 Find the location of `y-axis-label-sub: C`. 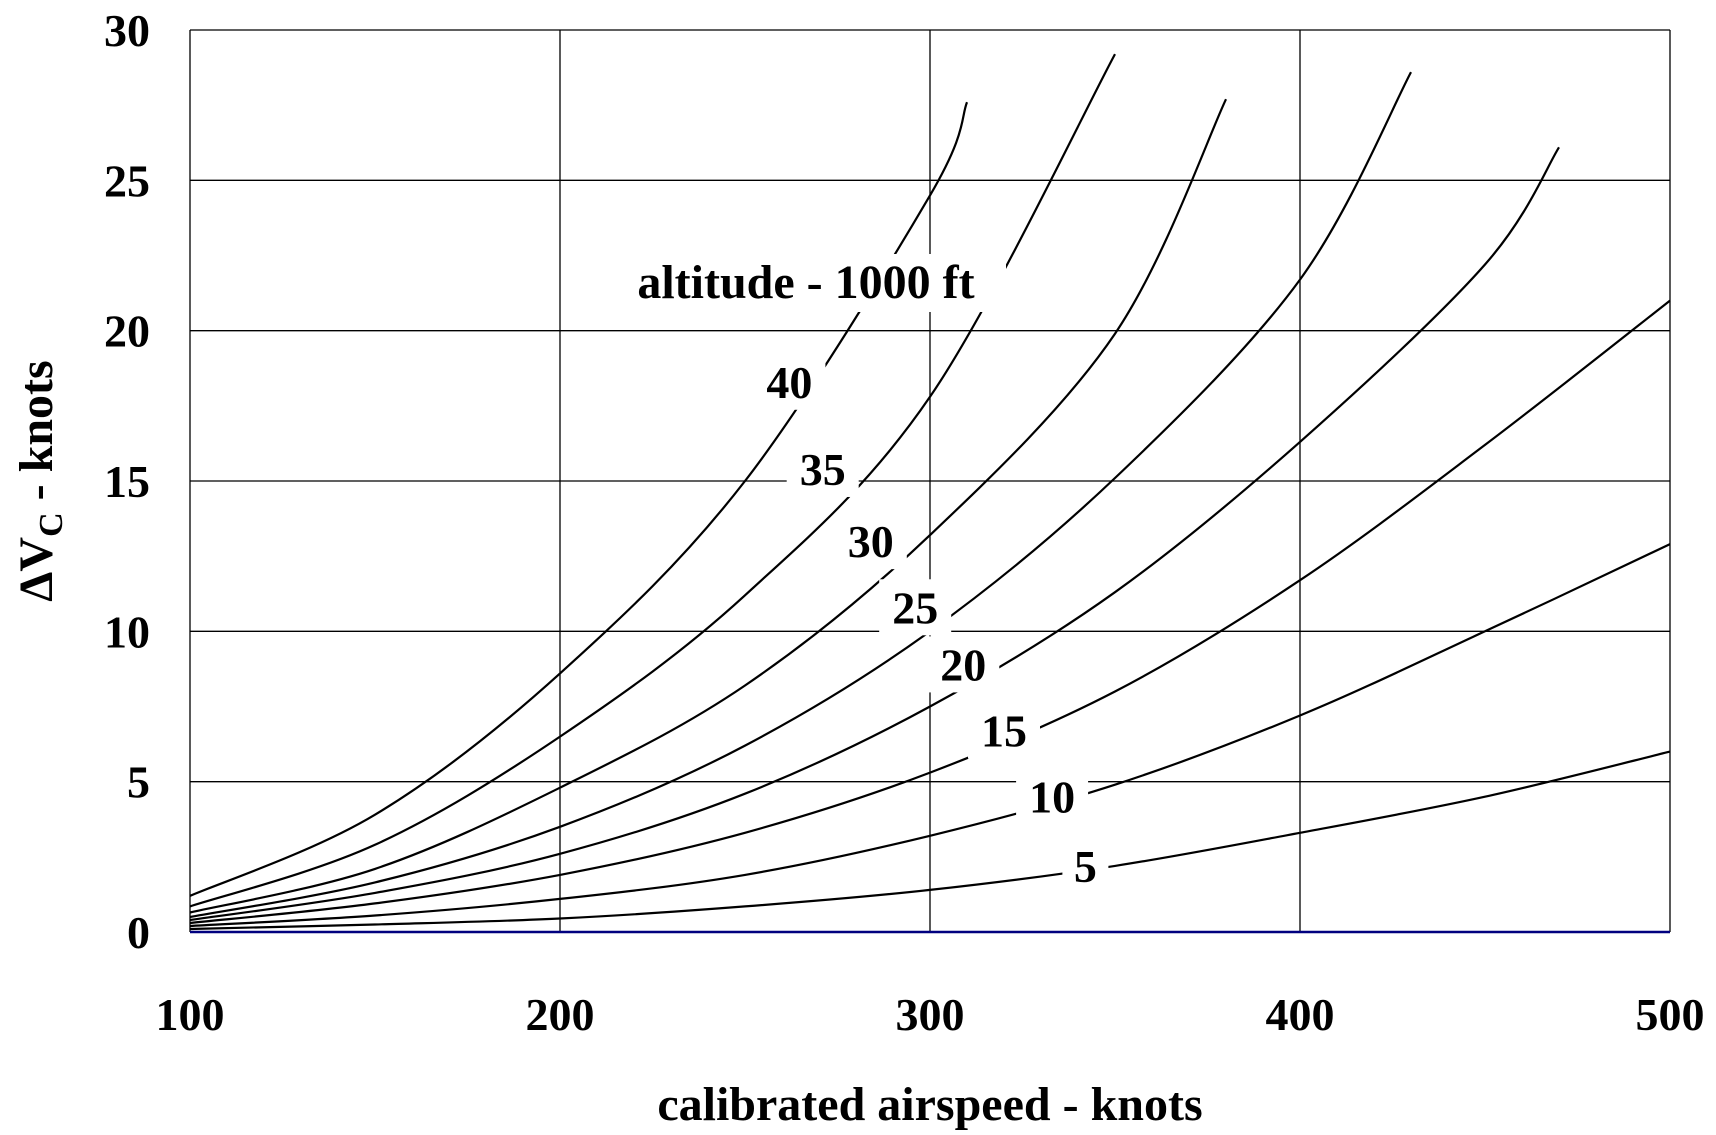

y-axis-label-sub: C is located at coordinates (51, 524).